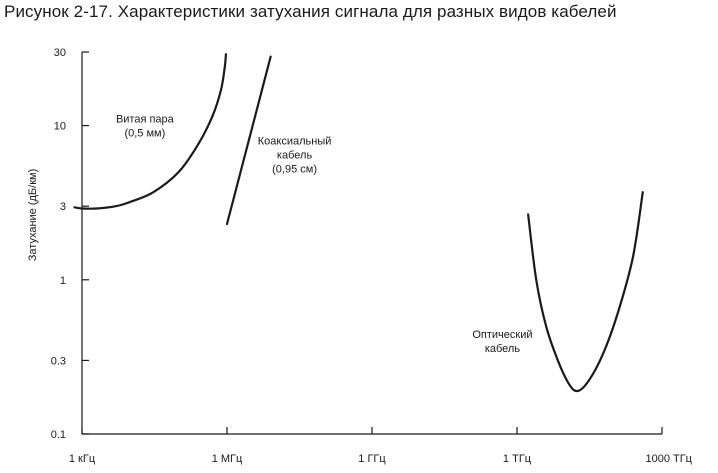  Describe the element at coordinates (63, 281) in the screenshot. I see `y-tick-label: 1` at that location.